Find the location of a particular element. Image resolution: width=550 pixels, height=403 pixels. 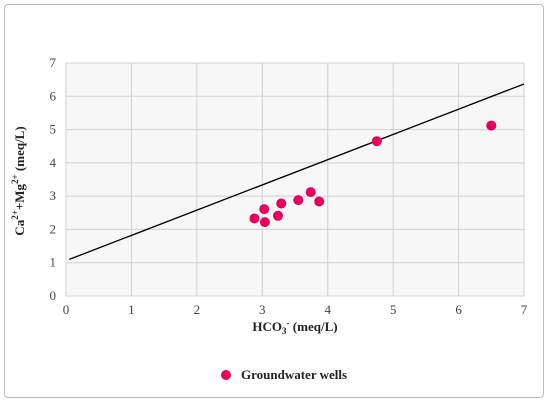

y-tick-label: 1 is located at coordinates (53, 262).